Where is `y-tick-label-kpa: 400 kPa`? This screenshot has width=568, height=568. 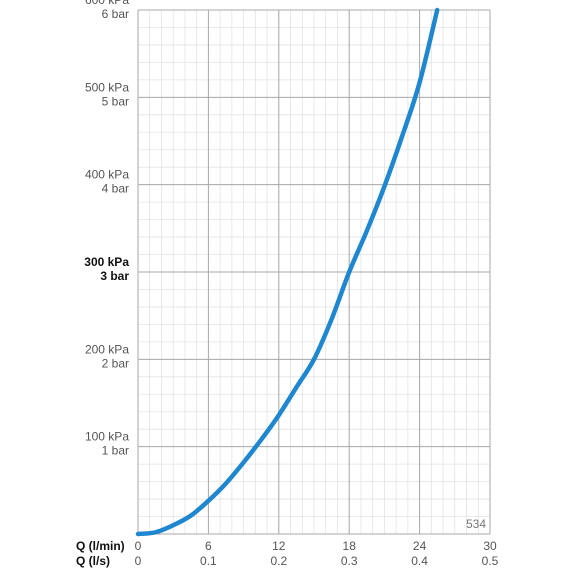 y-tick-label-kpa: 400 kPa is located at coordinates (107, 175).